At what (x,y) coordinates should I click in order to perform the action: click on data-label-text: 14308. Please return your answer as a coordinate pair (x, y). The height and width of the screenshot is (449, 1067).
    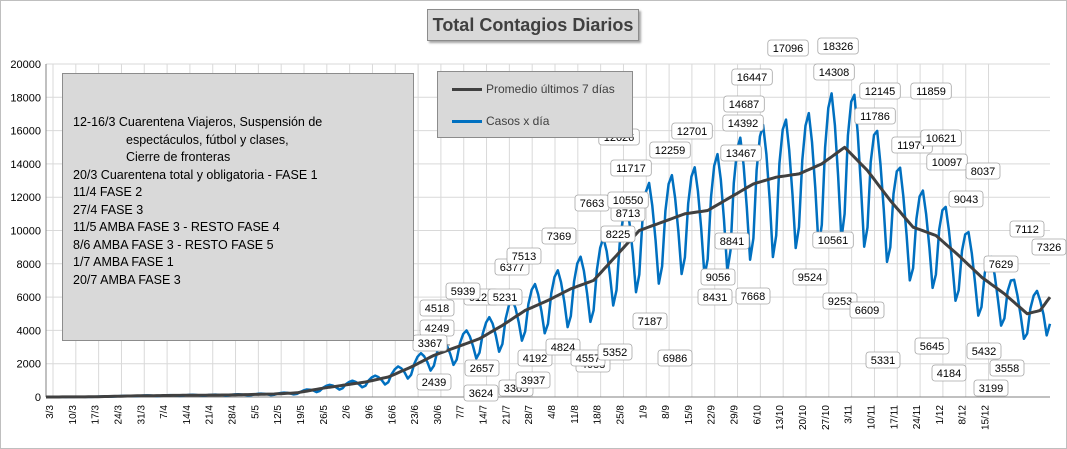
    Looking at the image, I should click on (834, 73).